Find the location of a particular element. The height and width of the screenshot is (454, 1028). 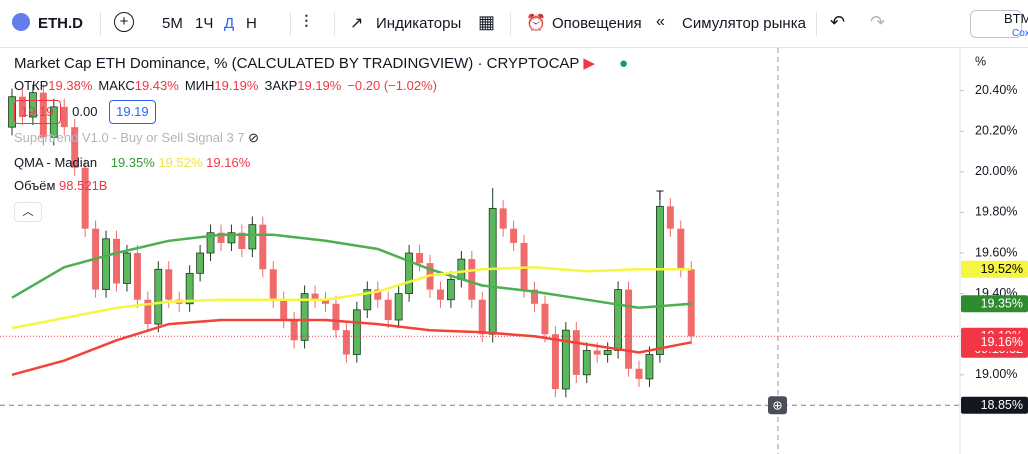

replay: Симулятор рынка is located at coordinates (744, 23).